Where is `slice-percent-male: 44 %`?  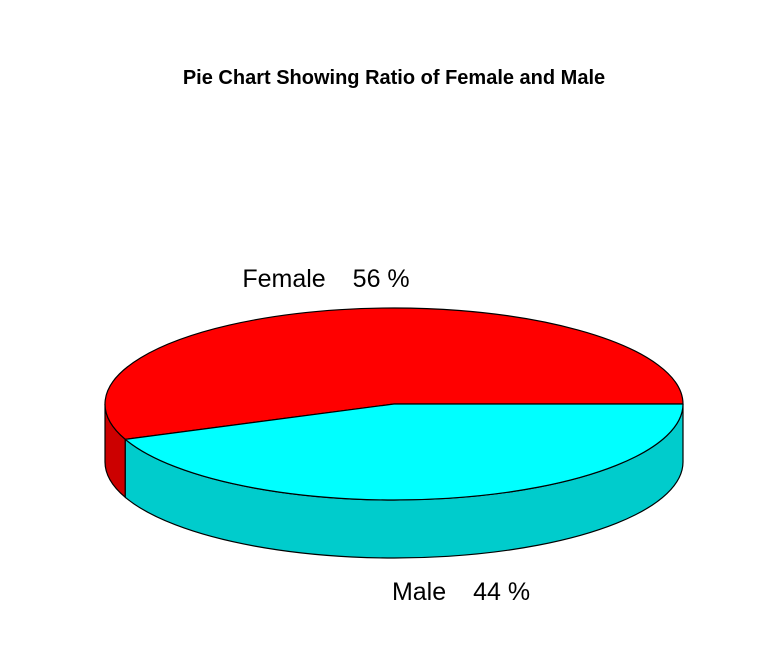
slice-percent-male: 44 % is located at coordinates (501, 592).